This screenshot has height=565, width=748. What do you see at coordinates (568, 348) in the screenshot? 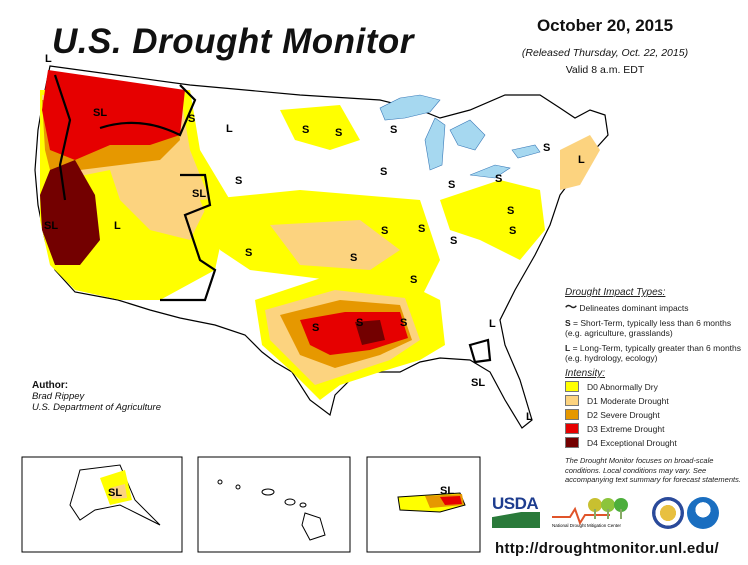
I see `long-term-key: L` at bounding box center [568, 348].